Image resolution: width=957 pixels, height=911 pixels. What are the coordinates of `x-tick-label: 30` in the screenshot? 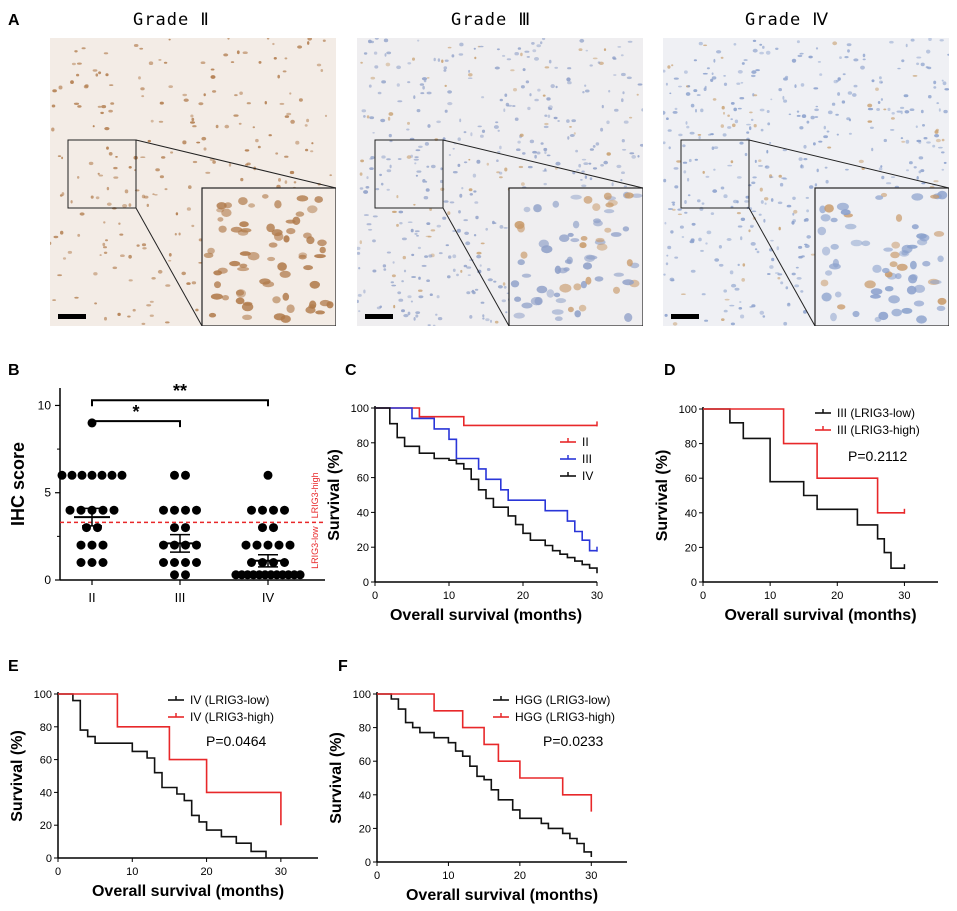 It's located at (597, 596).